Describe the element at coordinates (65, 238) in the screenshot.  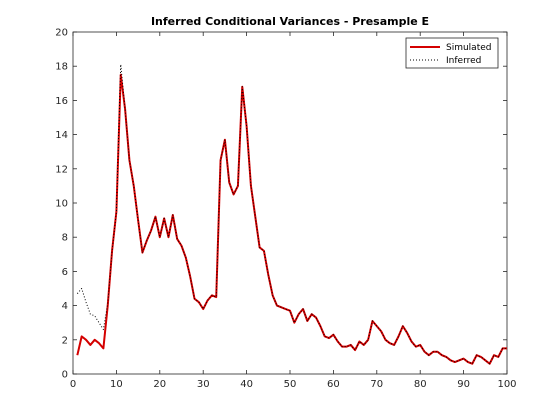
I see `y-tick-label: 8` at that location.